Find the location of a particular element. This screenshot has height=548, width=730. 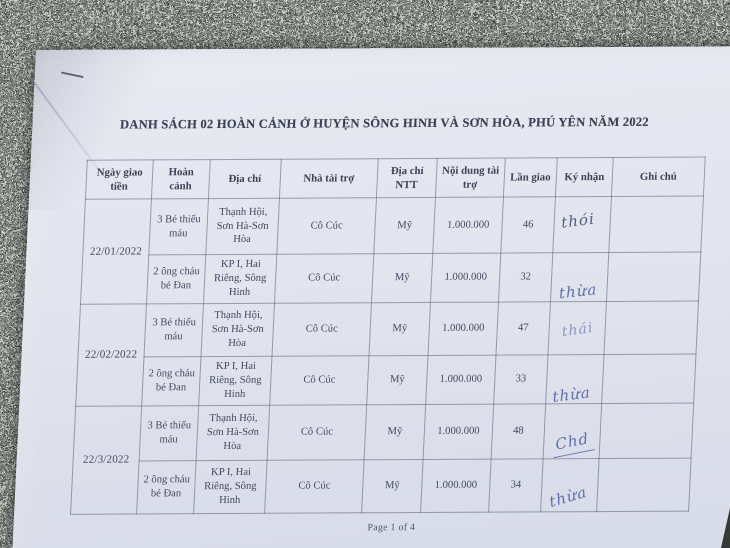

batch-cell: 47 is located at coordinates (523, 328).